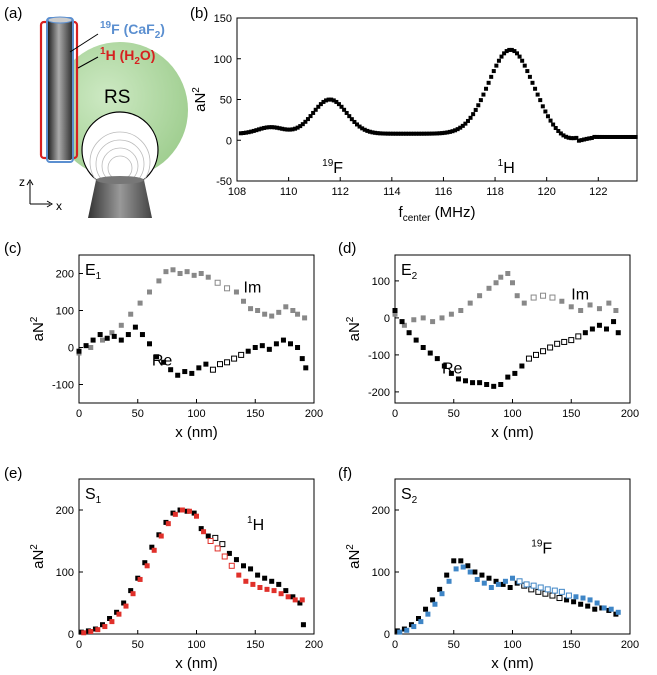 The width and height of the screenshot is (657, 675). What do you see at coordinates (495, 192) in the screenshot?
I see `x-tick-label: 118` at bounding box center [495, 192].